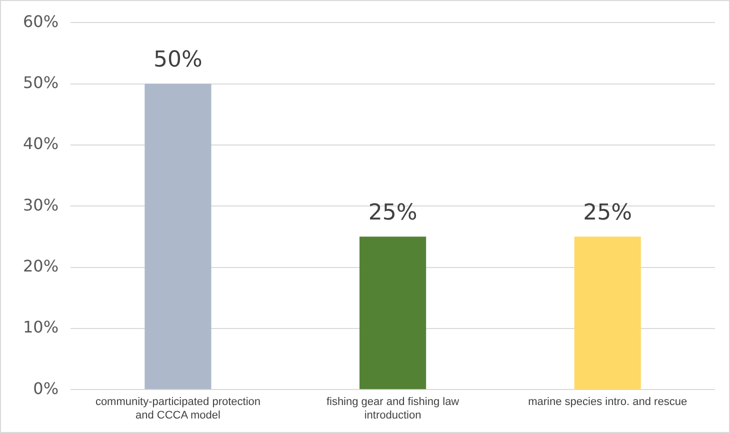  I want to click on x-tick-label: fishing gear and fishing law introduction, so click(393, 409).